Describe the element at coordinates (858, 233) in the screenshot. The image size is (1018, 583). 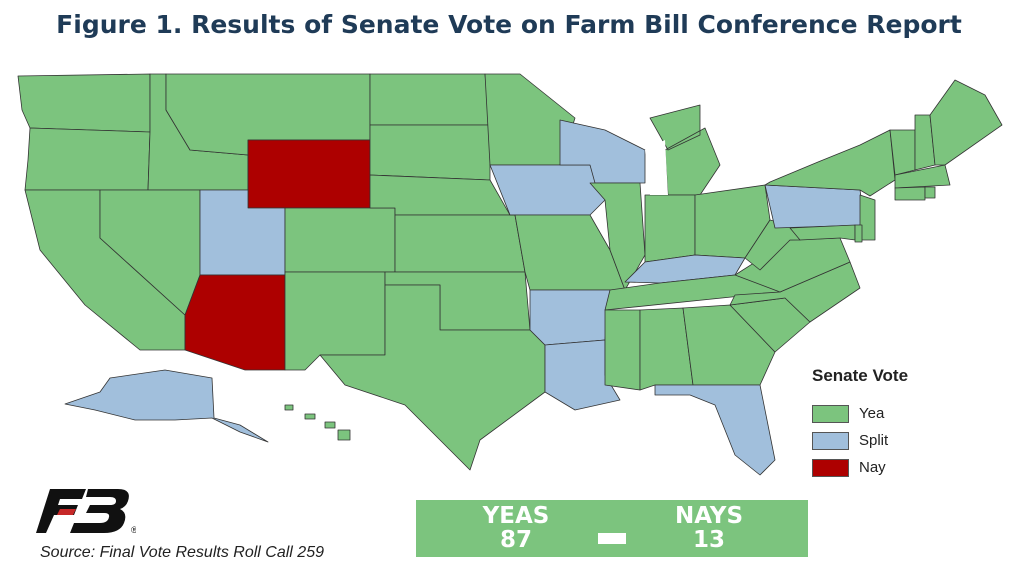
I see `state-delaware` at that location.